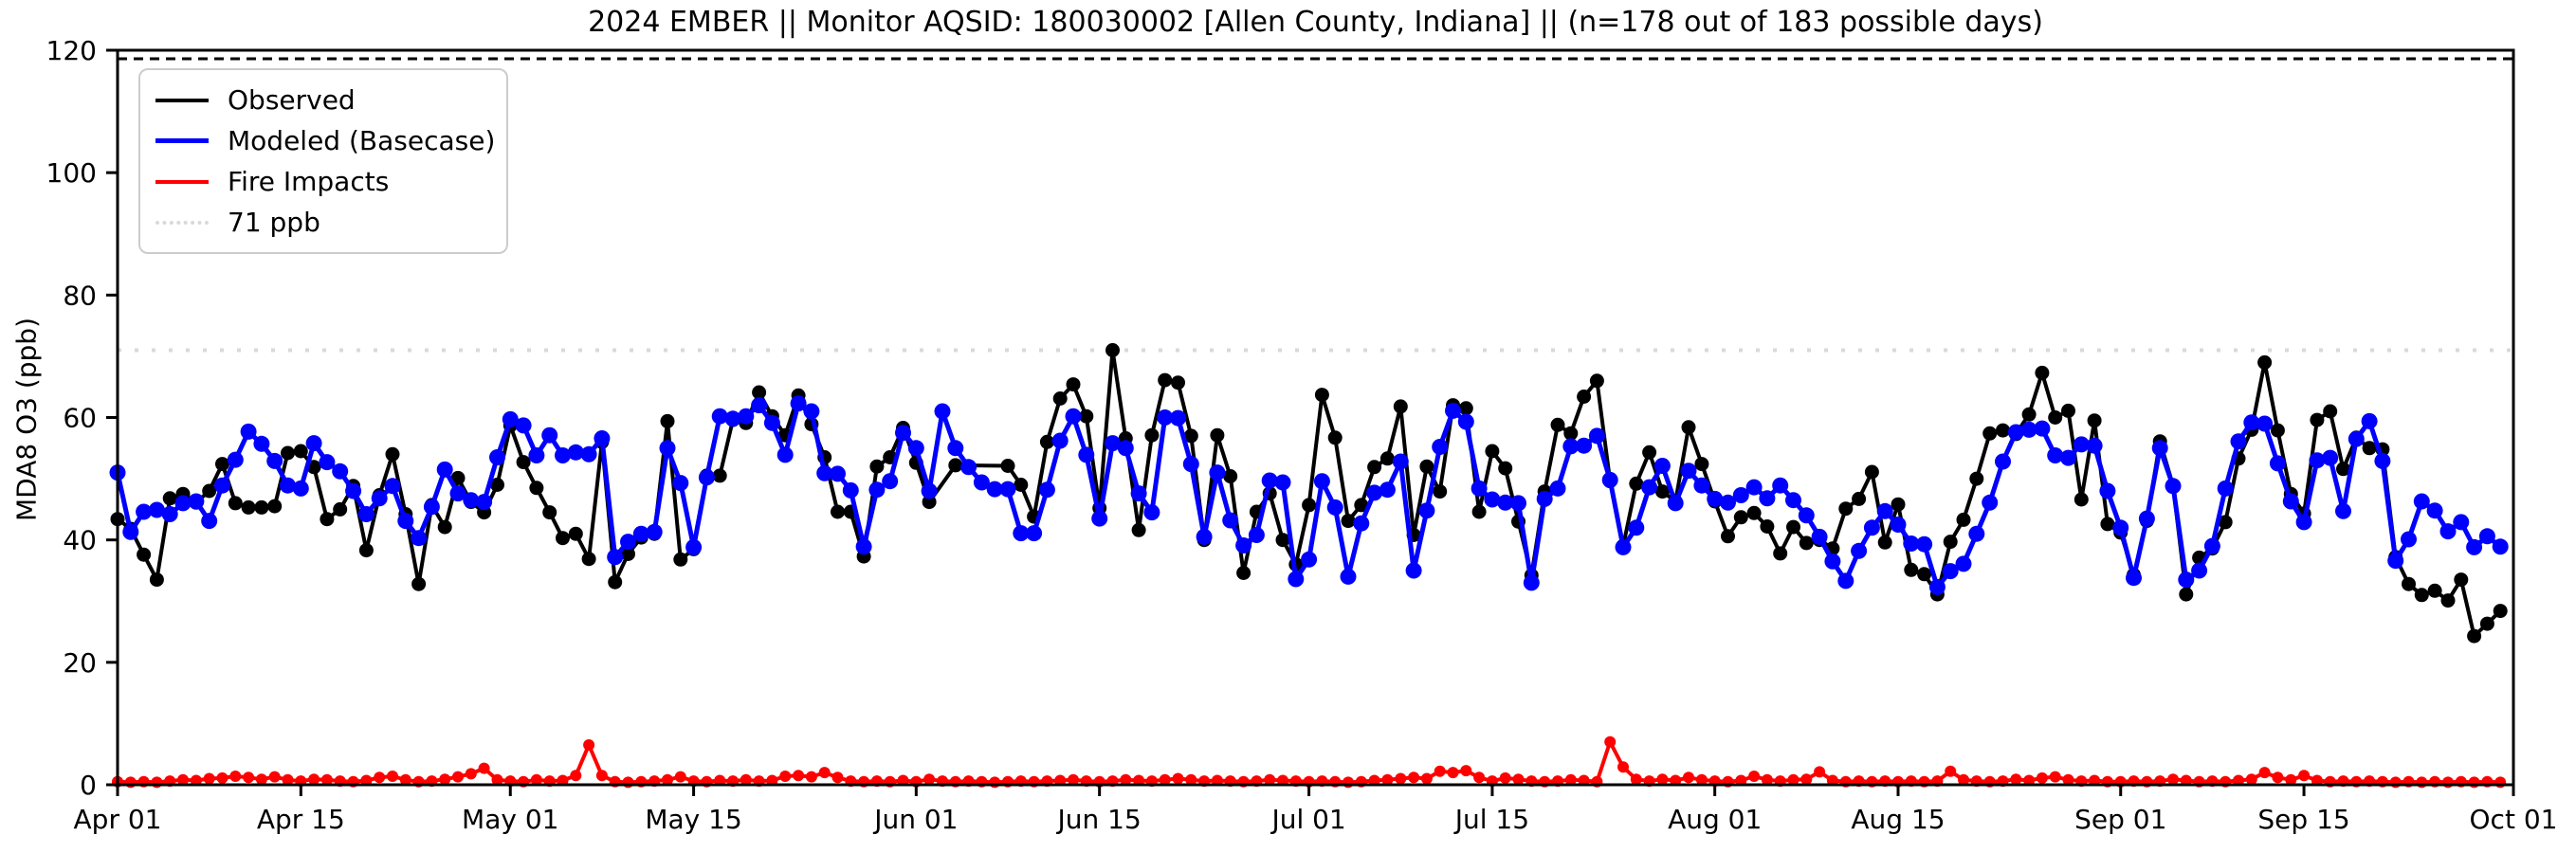 Image resolution: width=2576 pixels, height=853 pixels. What do you see at coordinates (323, 222) in the screenshot?
I see `legend-item-threshold: 71 ppb` at bounding box center [323, 222].